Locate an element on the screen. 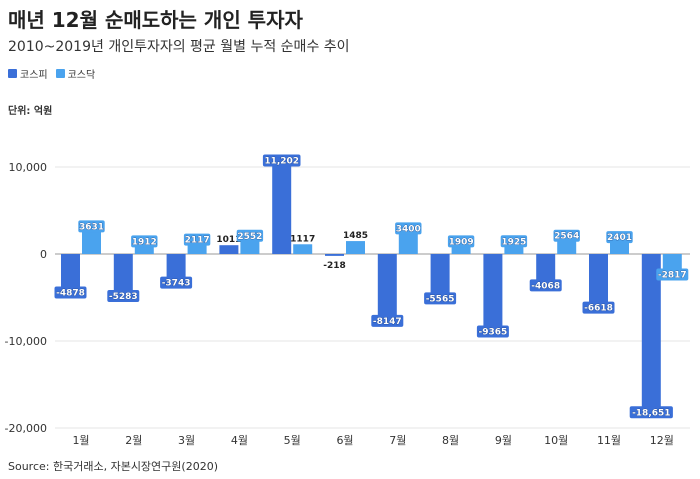 This screenshot has height=479, width=700. data-label: 1912 is located at coordinates (144, 242).